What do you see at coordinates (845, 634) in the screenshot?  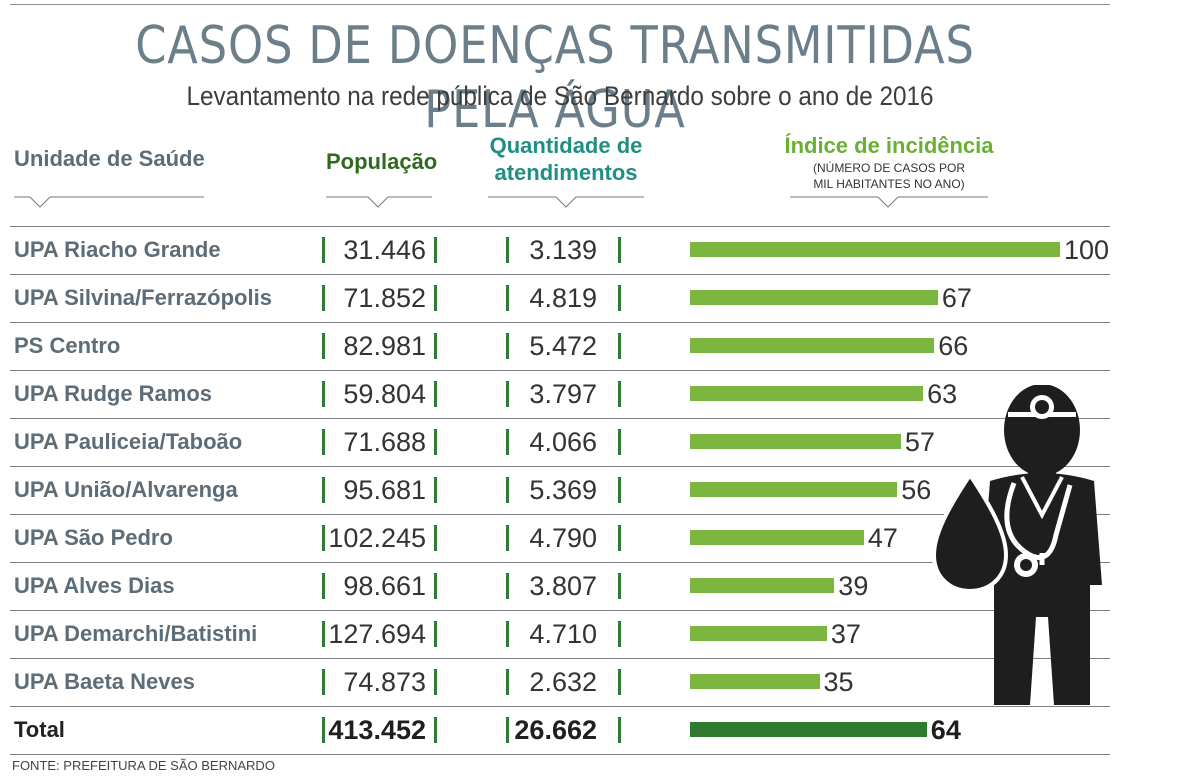 I see `index-value: 37` at bounding box center [845, 634].